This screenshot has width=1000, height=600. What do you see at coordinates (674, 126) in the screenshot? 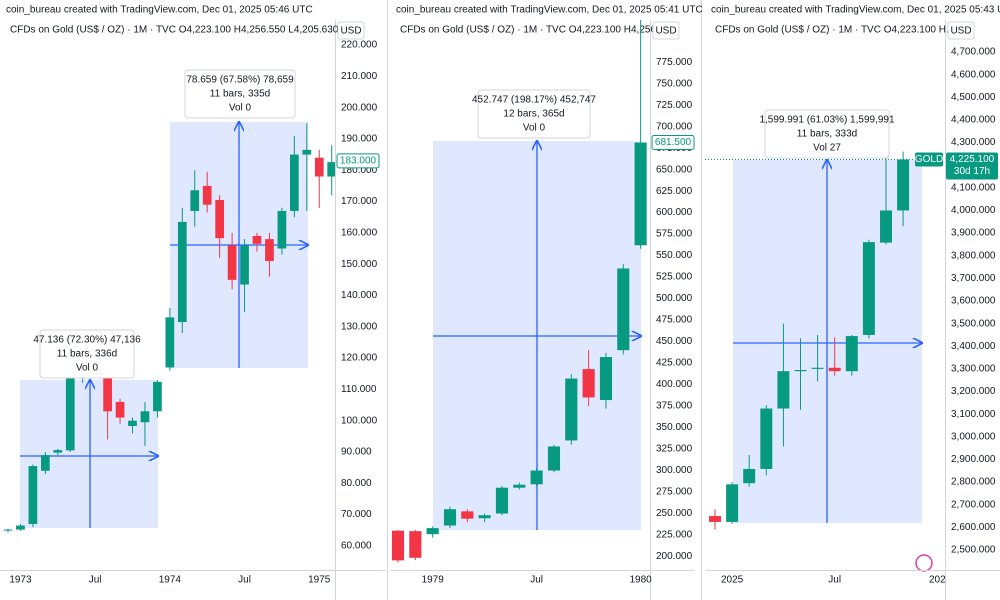
I see `y-tick-label: 700.000` at bounding box center [674, 126].